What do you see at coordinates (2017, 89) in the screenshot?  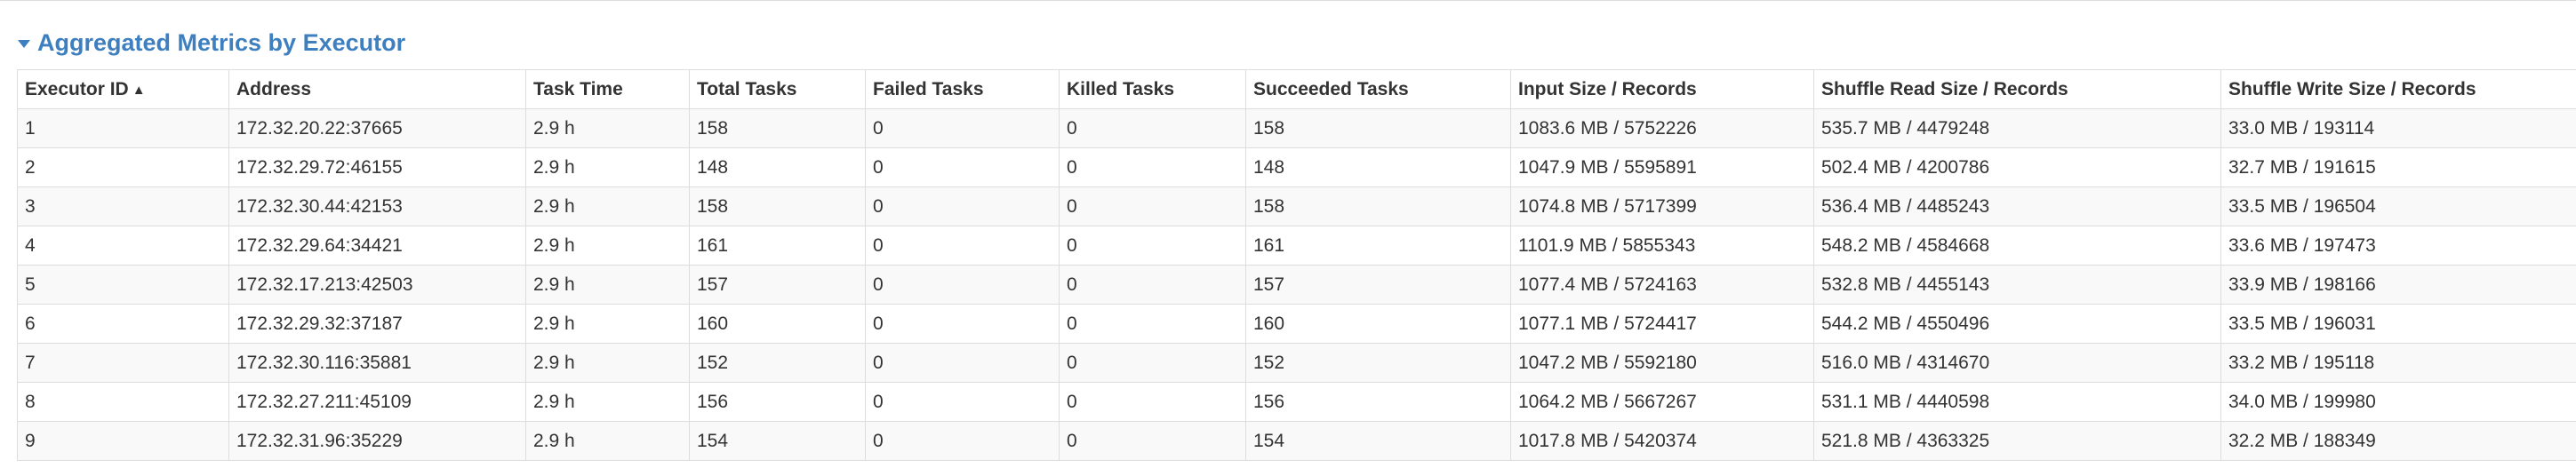 I see `column-header-shuffle-read-size-records: Shuffle Read Size / Records` at bounding box center [2017, 89].